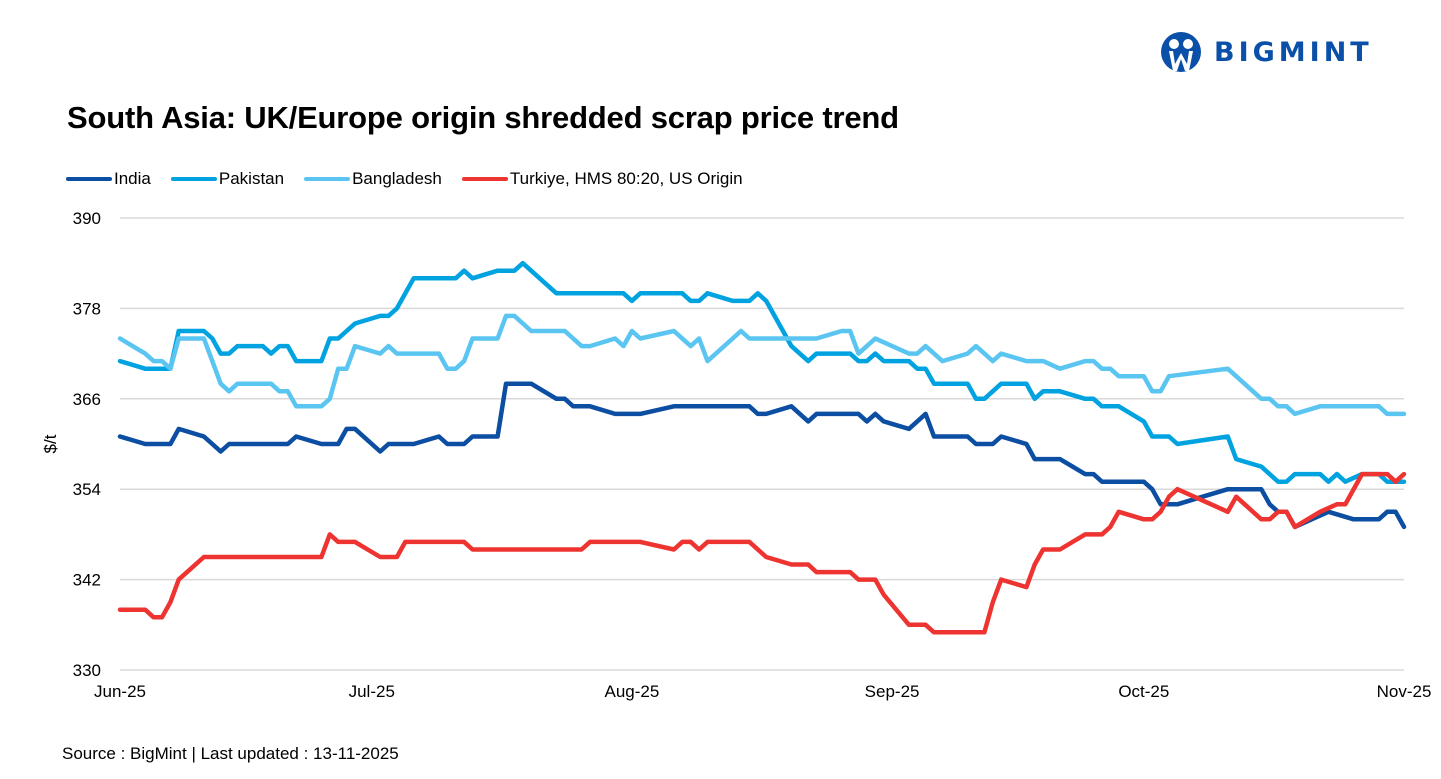 This screenshot has height=779, width=1441. What do you see at coordinates (251, 178) in the screenshot?
I see `legend-label: Pakistan` at bounding box center [251, 178].